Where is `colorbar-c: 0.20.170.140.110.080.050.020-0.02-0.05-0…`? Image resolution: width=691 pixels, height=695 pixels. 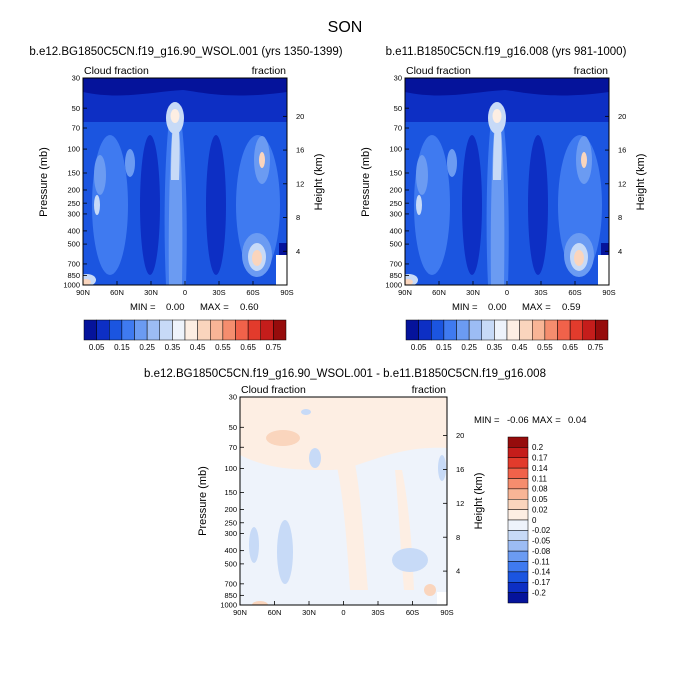
colorbar-c: 0.20.170.140.110.080.050.020-0.02-0.05-0… is located at coordinates (529, 520).